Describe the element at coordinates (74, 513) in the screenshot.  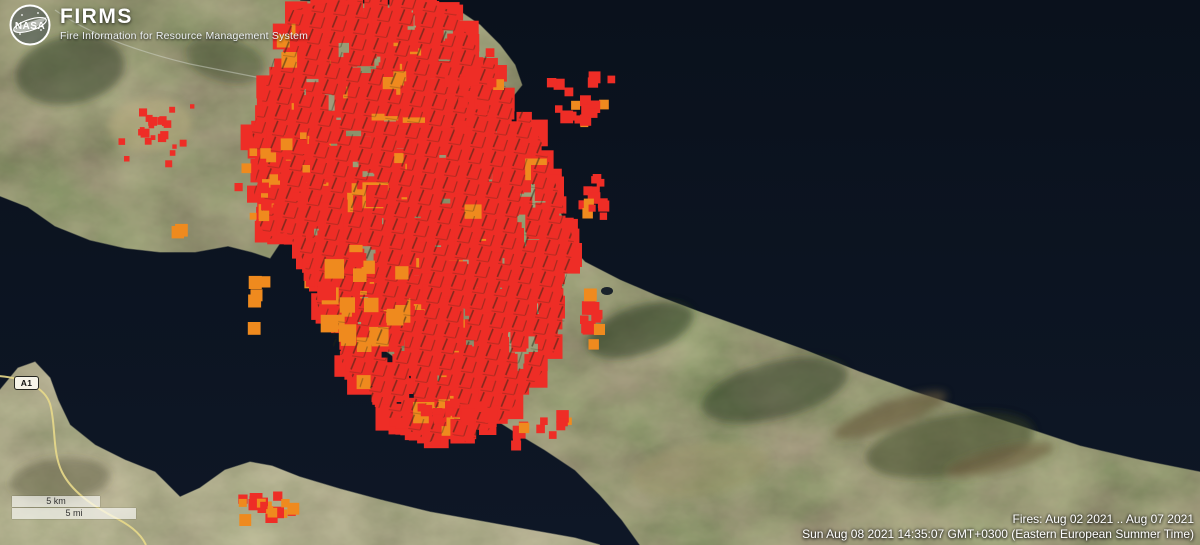
I see `scale-mi: 5 mi` at that location.